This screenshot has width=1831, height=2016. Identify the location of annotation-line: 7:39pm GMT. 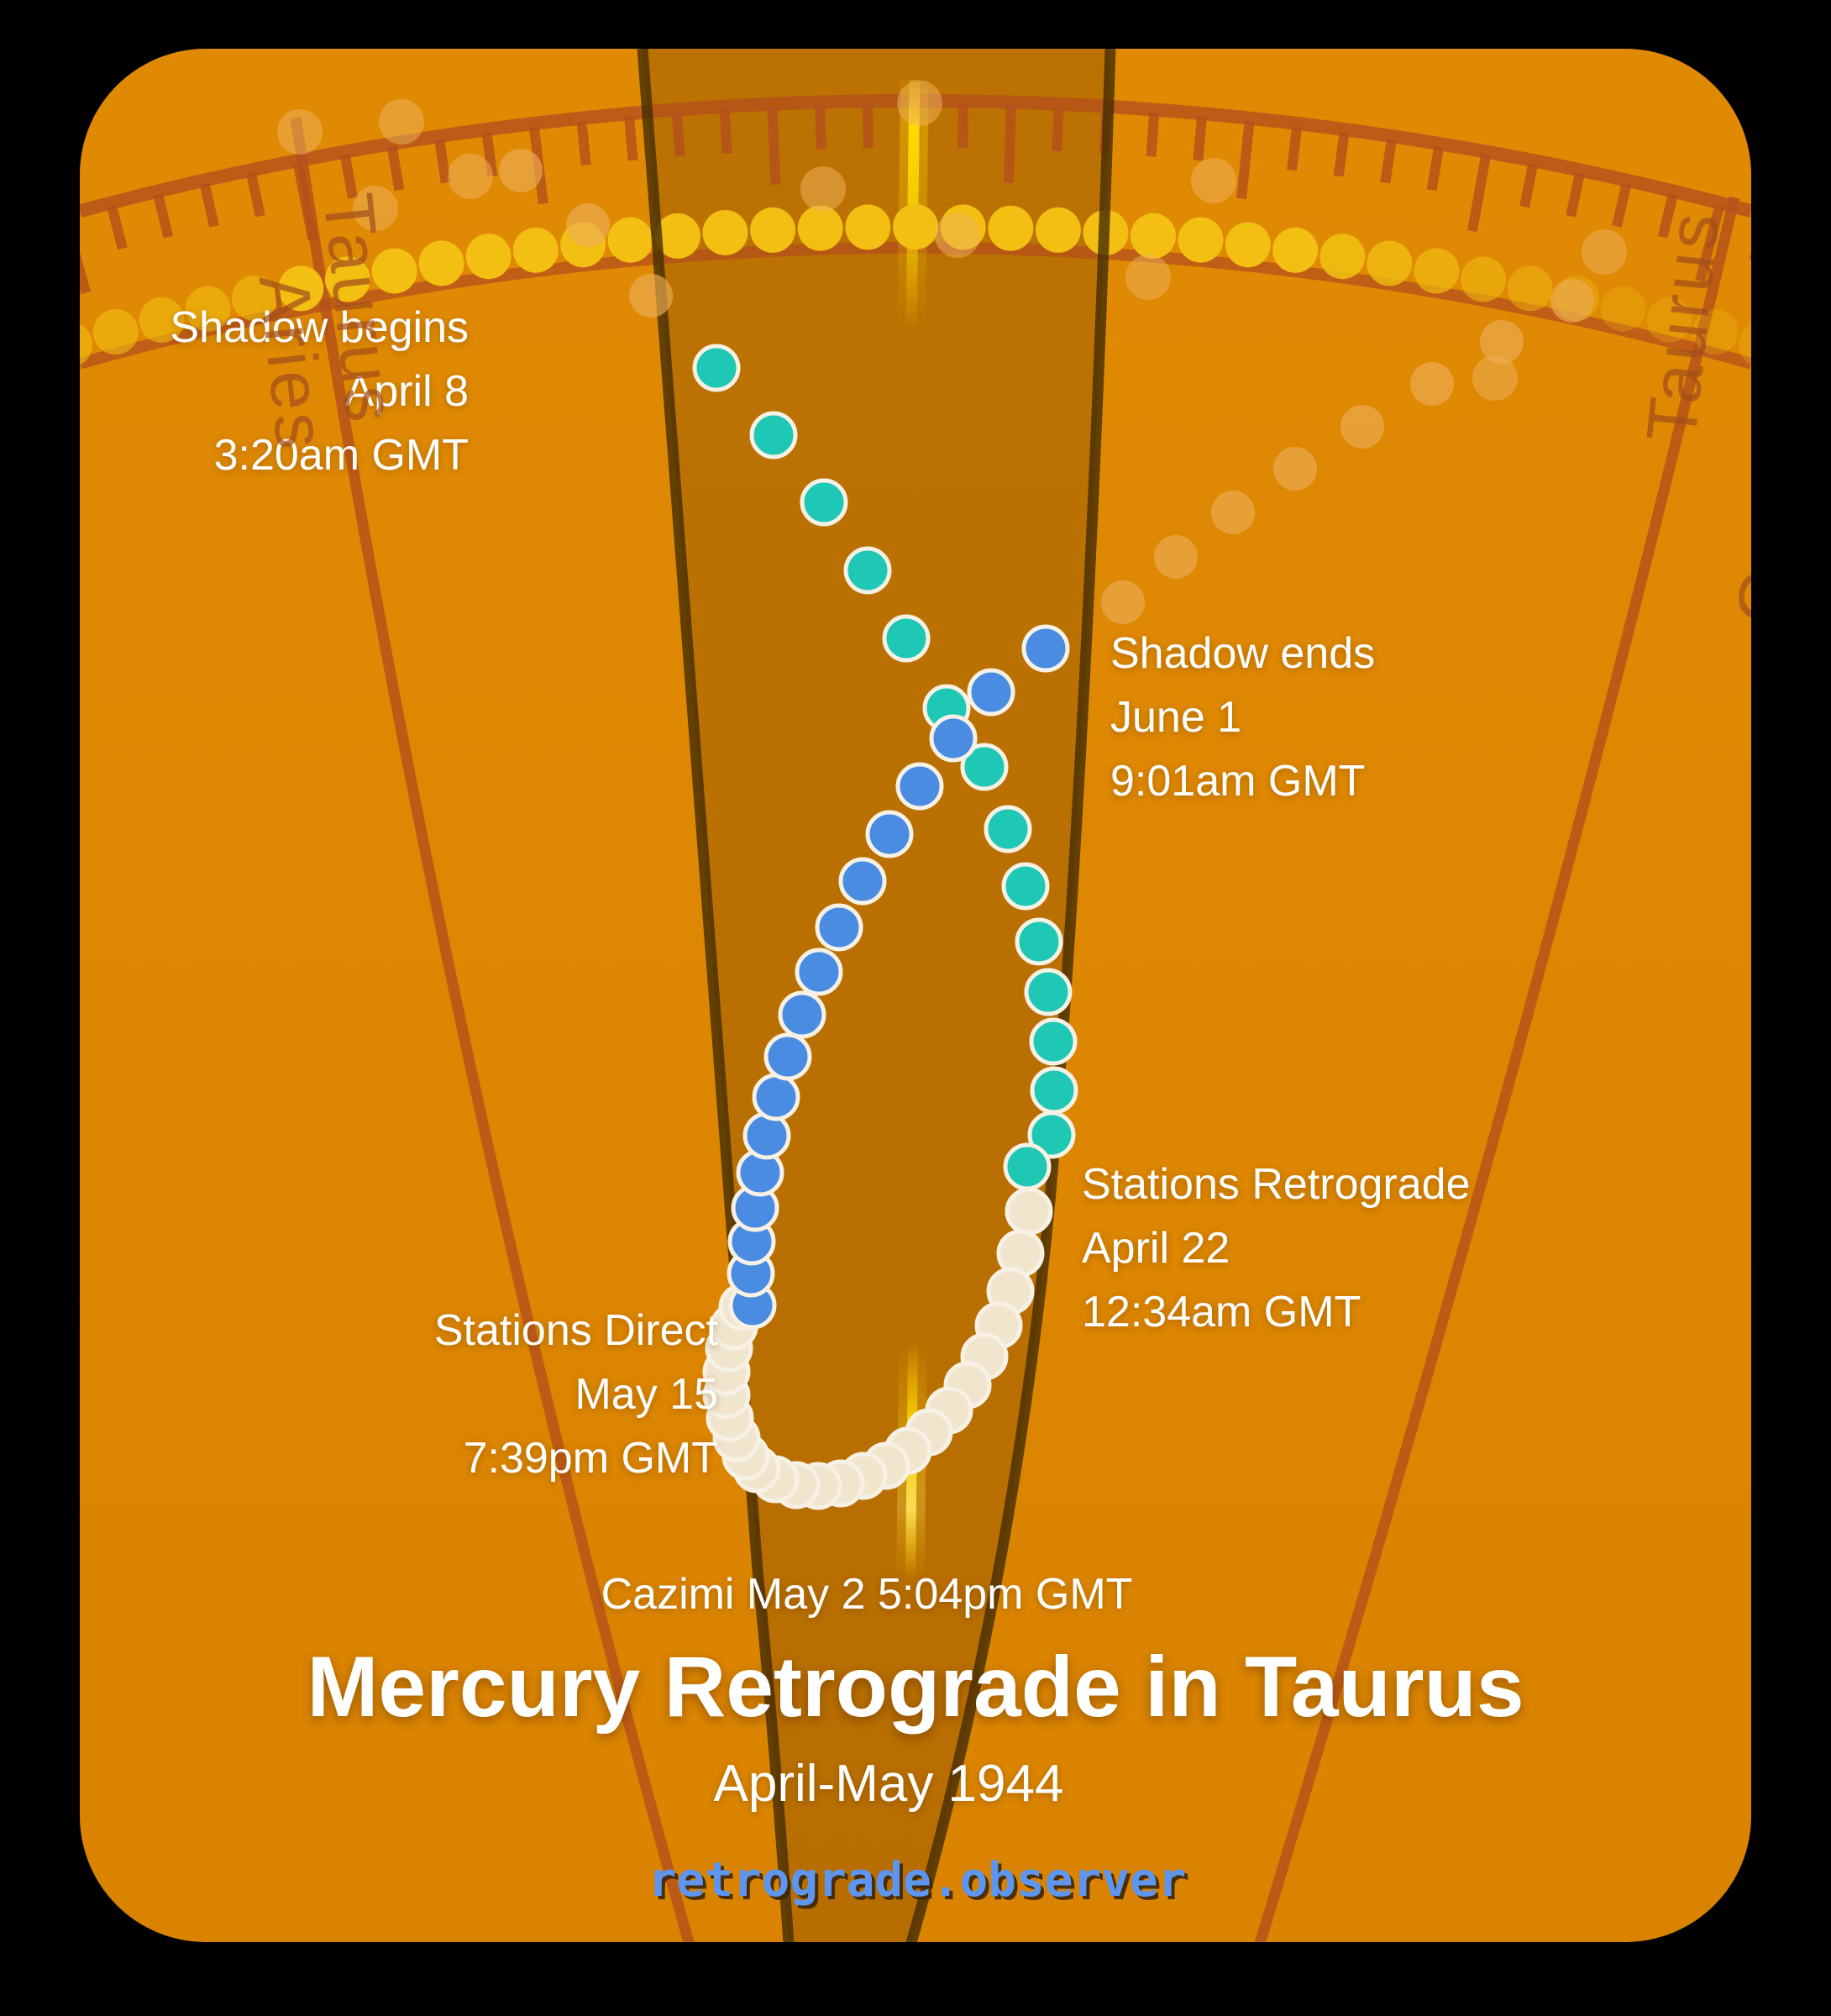
(590, 1458).